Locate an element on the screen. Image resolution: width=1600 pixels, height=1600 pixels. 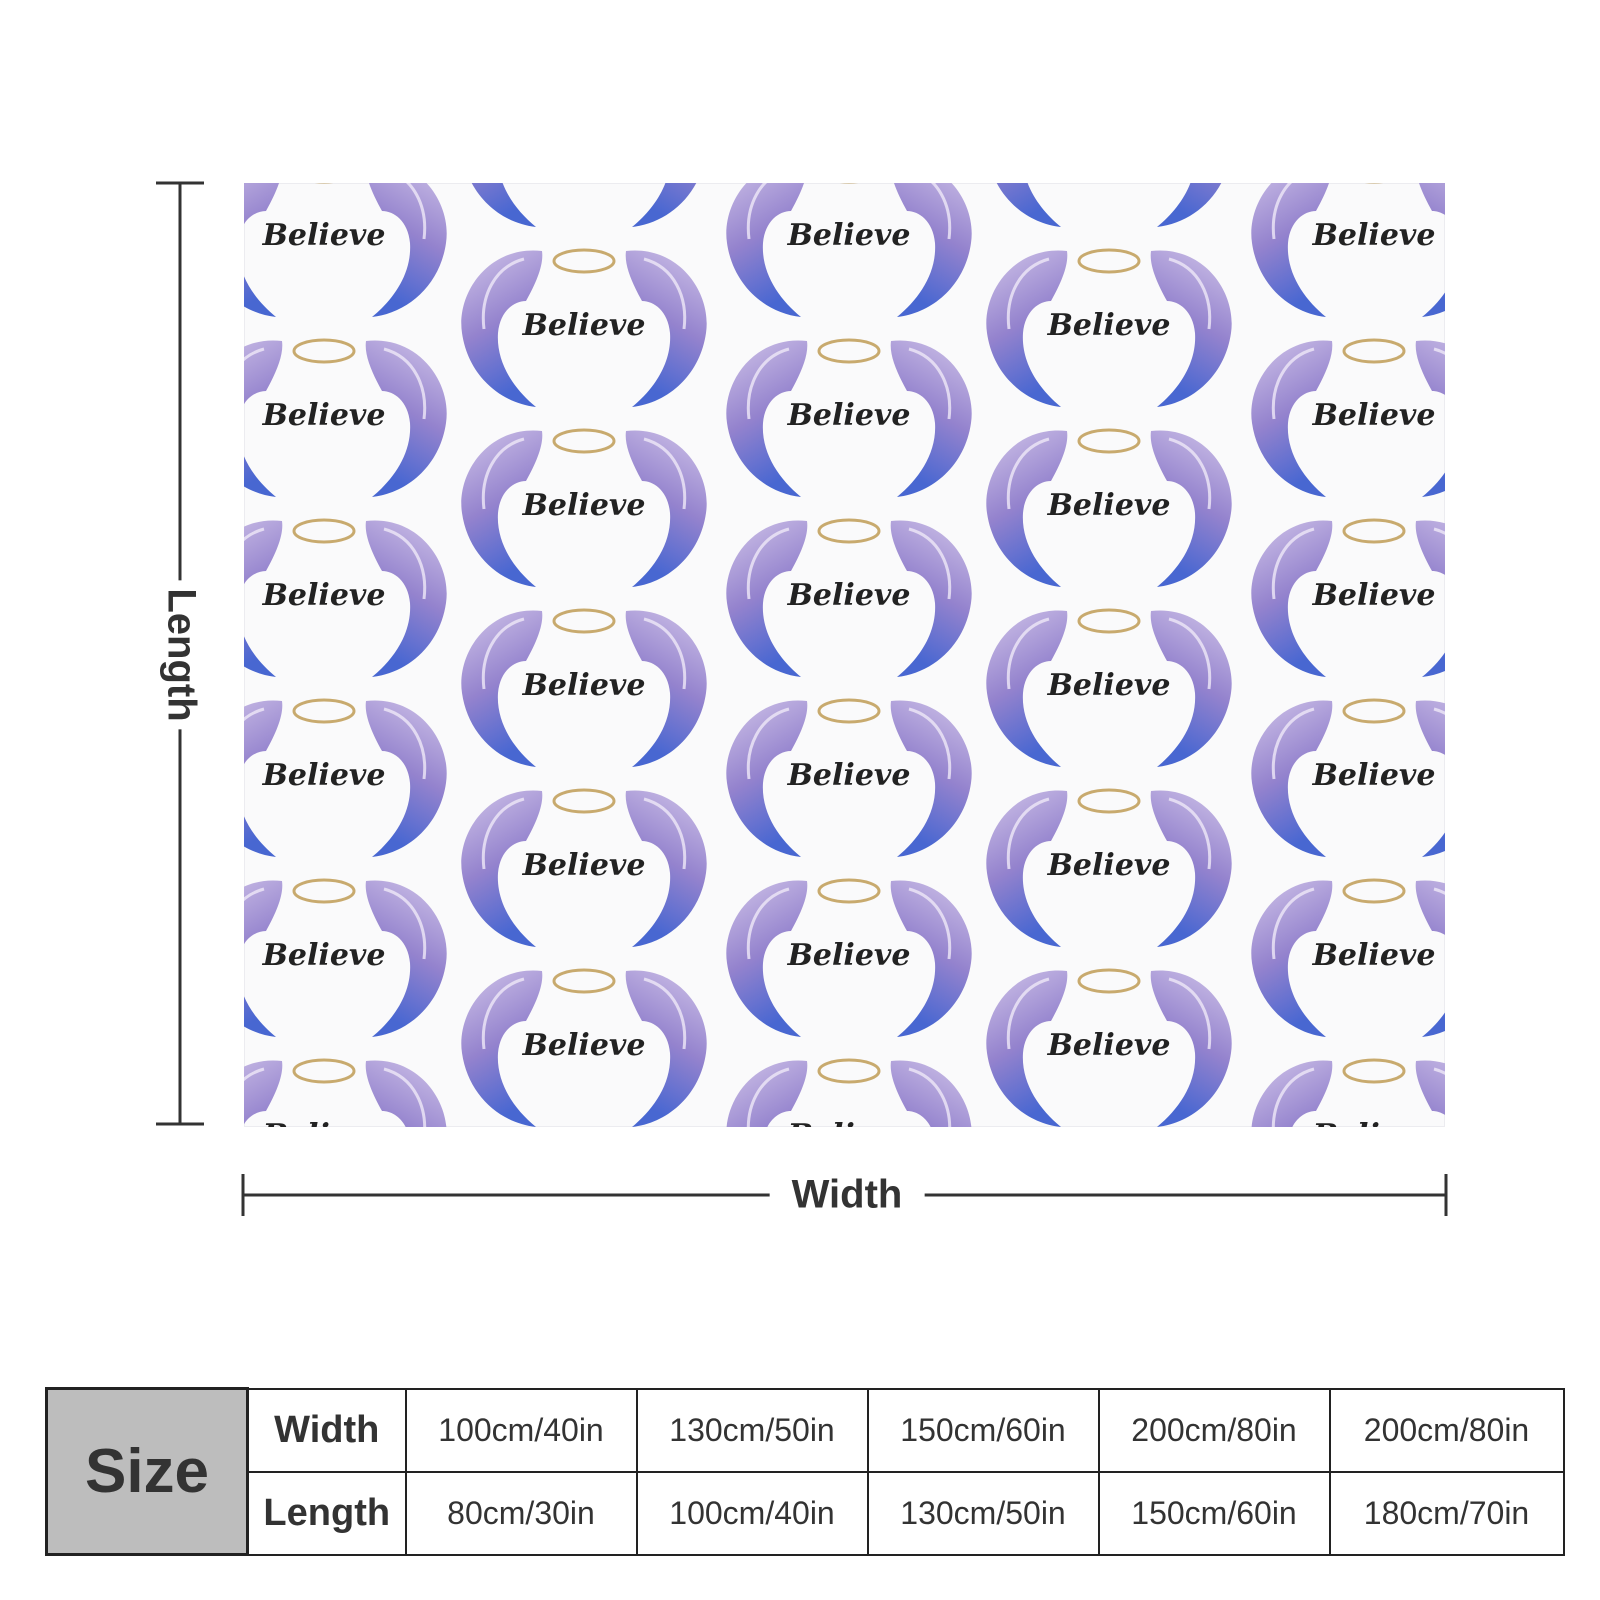
length-value: 130cm/50in is located at coordinates (983, 1513).